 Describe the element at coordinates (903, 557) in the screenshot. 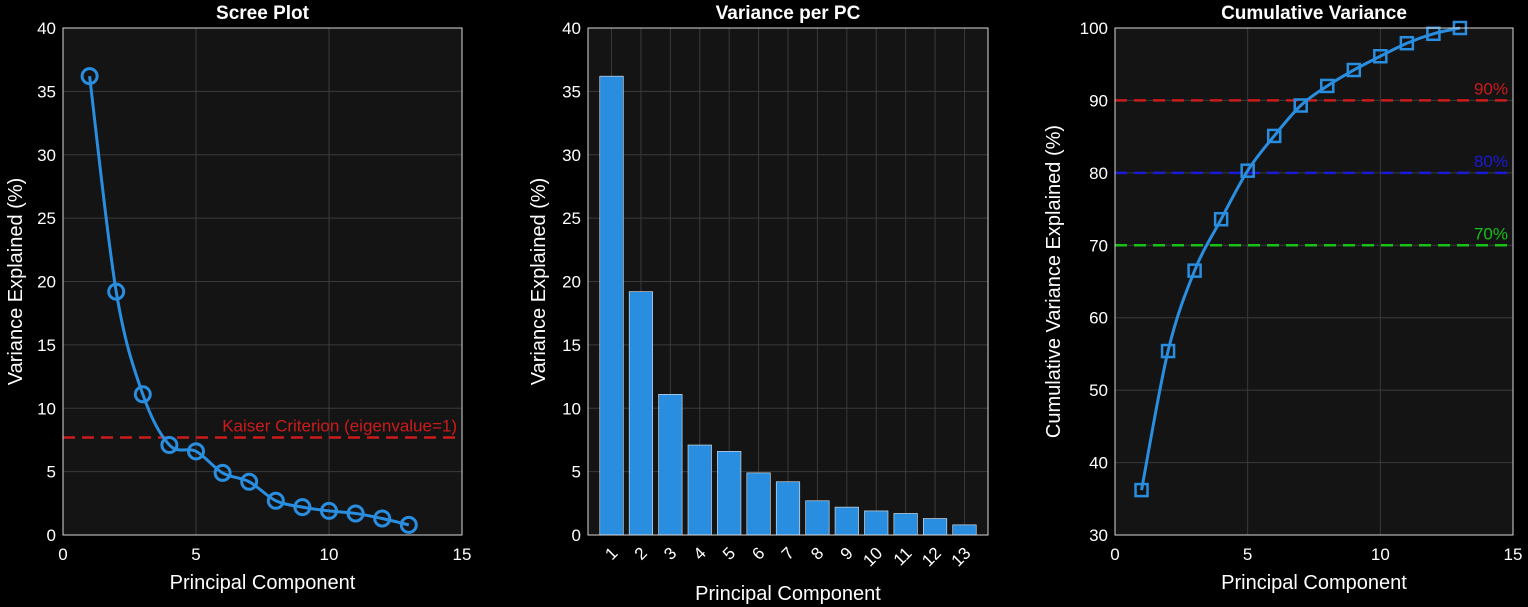

I see `x-tick-label: 11` at that location.